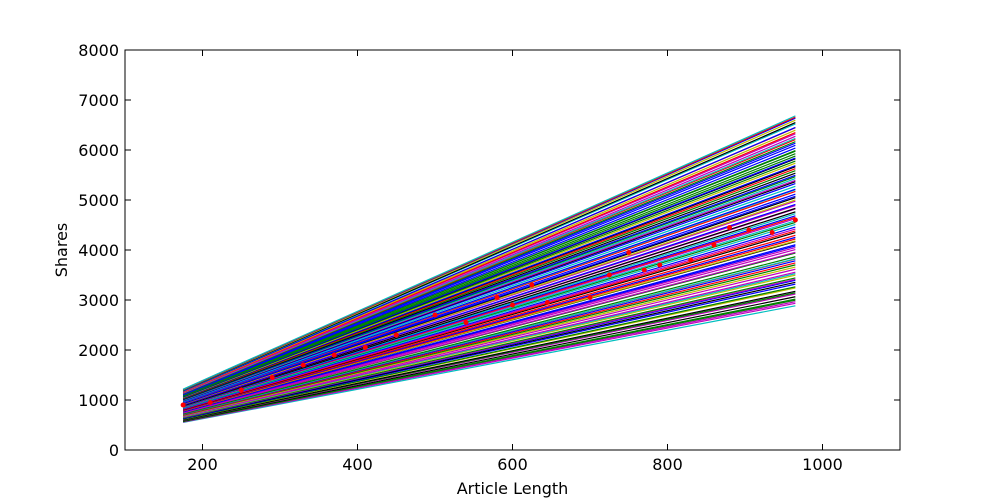 This screenshot has height=500, width=1000. What do you see at coordinates (357, 464) in the screenshot?
I see `x-tick-label: 400` at bounding box center [357, 464].